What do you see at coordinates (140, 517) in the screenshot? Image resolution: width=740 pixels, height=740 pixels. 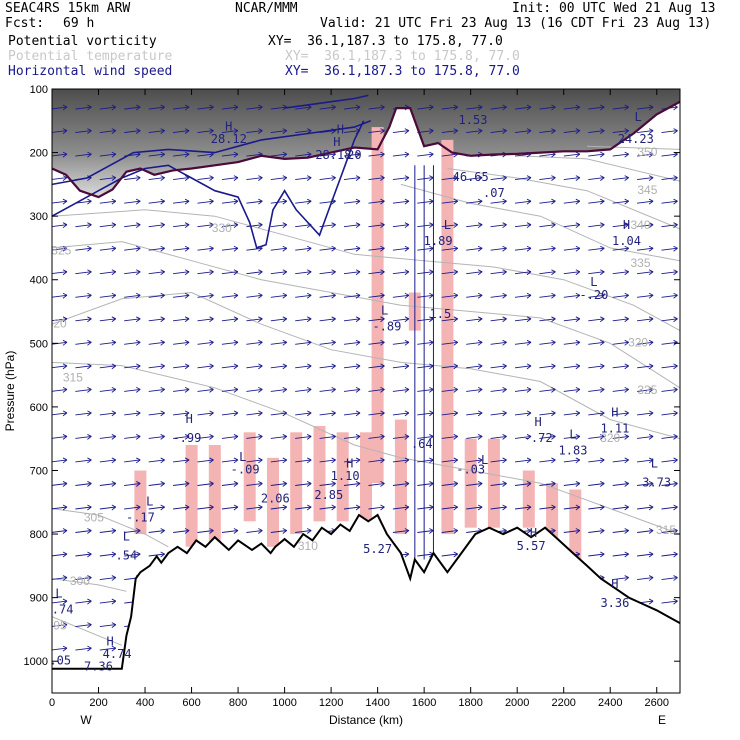 I see `extremum-label: -.17` at bounding box center [140, 517].